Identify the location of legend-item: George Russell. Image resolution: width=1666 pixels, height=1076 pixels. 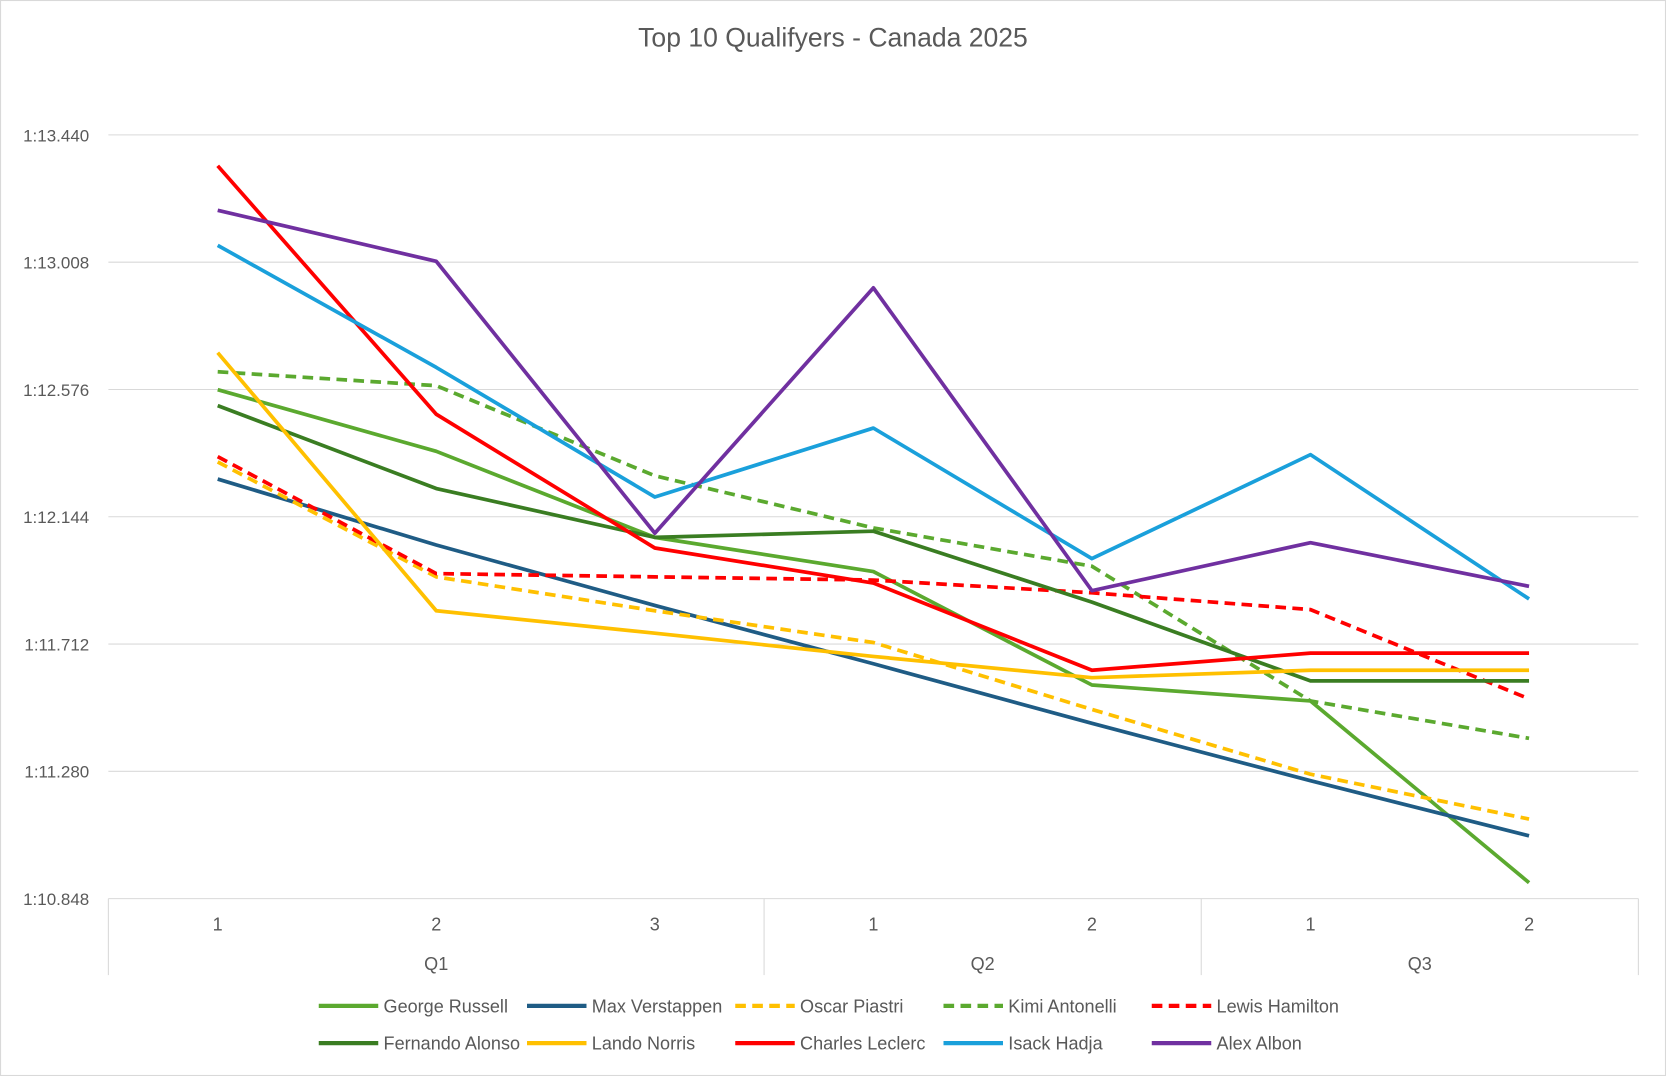
(413, 1006).